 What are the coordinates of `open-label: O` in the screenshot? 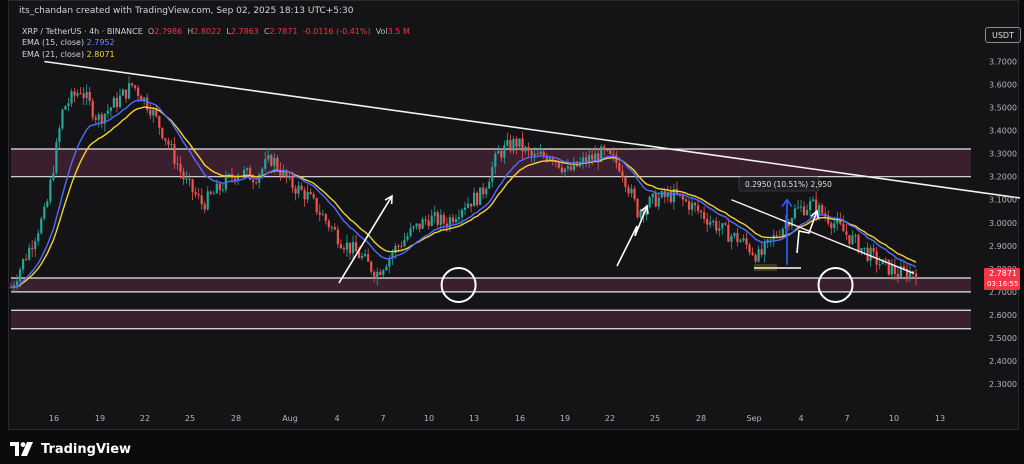 It's located at (151, 31).